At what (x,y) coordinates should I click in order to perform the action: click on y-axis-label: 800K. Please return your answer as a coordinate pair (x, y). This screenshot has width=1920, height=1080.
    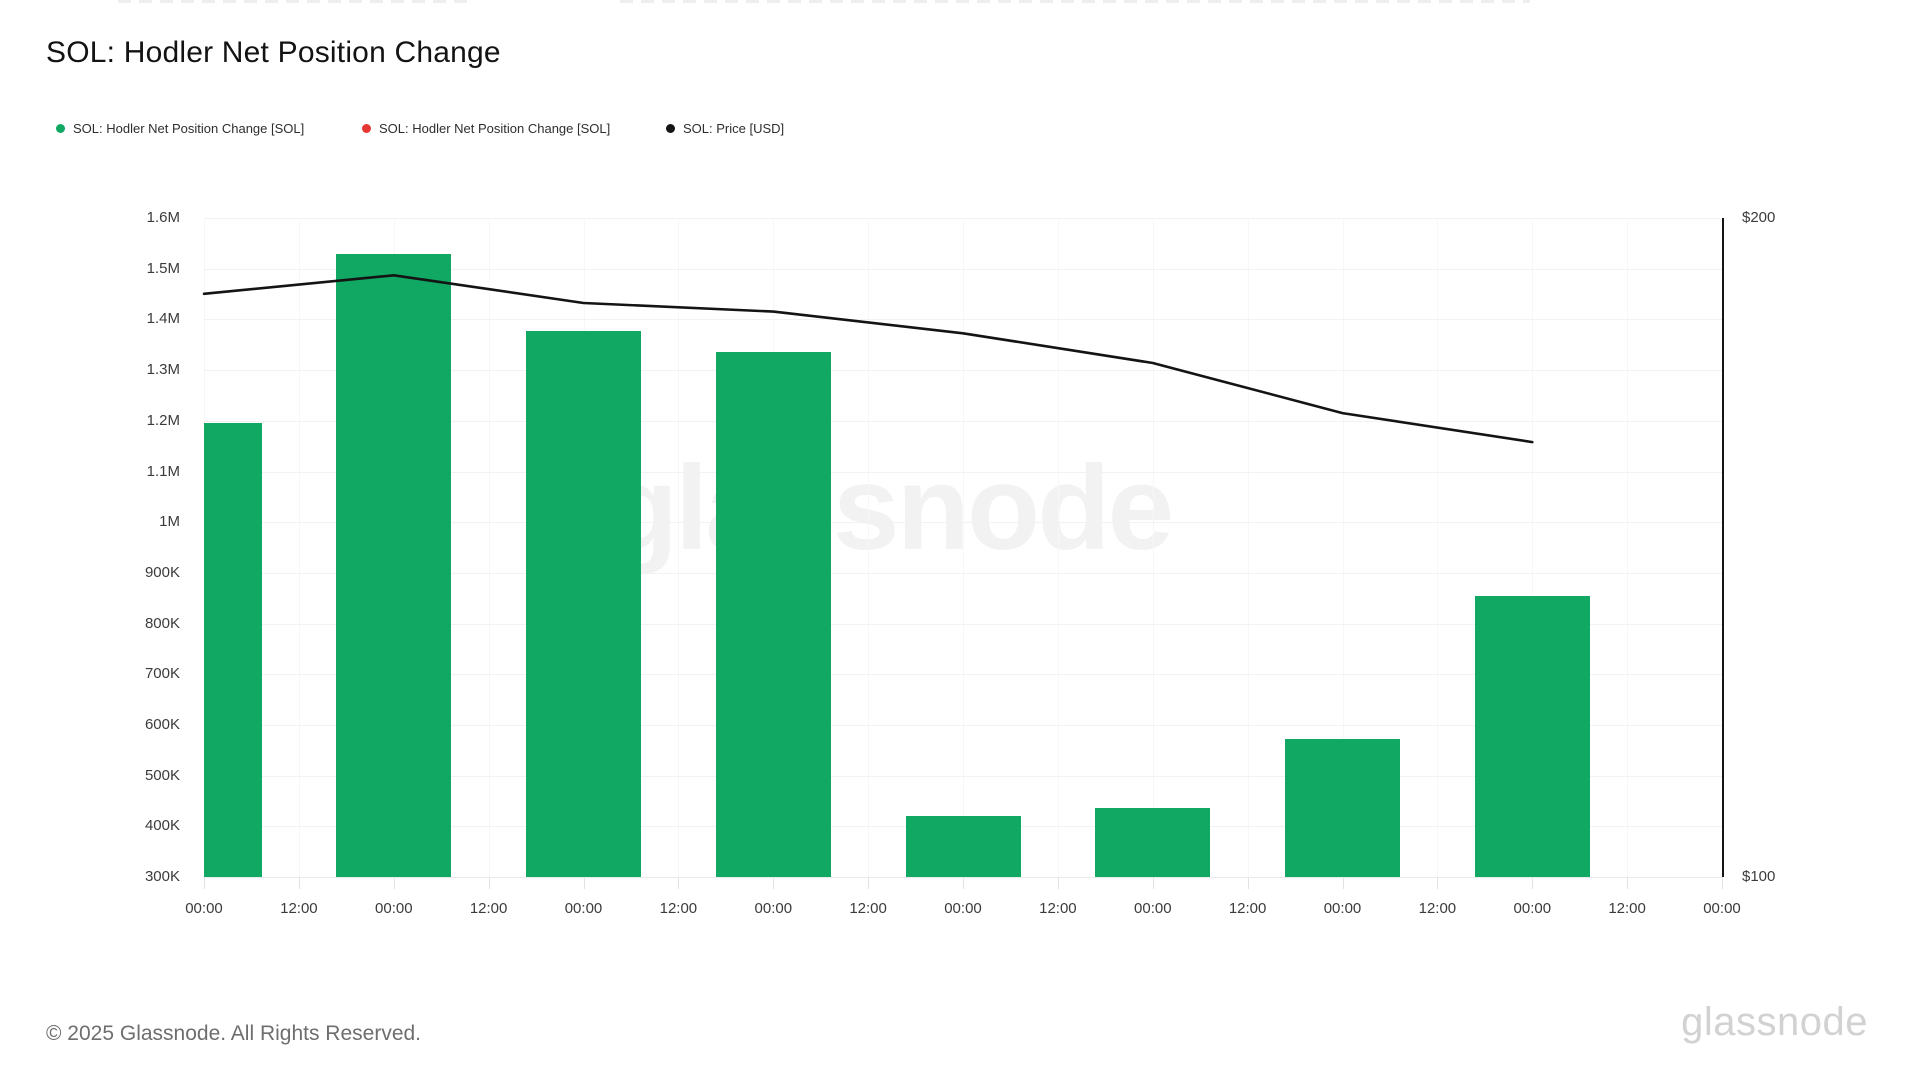
    Looking at the image, I should click on (162, 623).